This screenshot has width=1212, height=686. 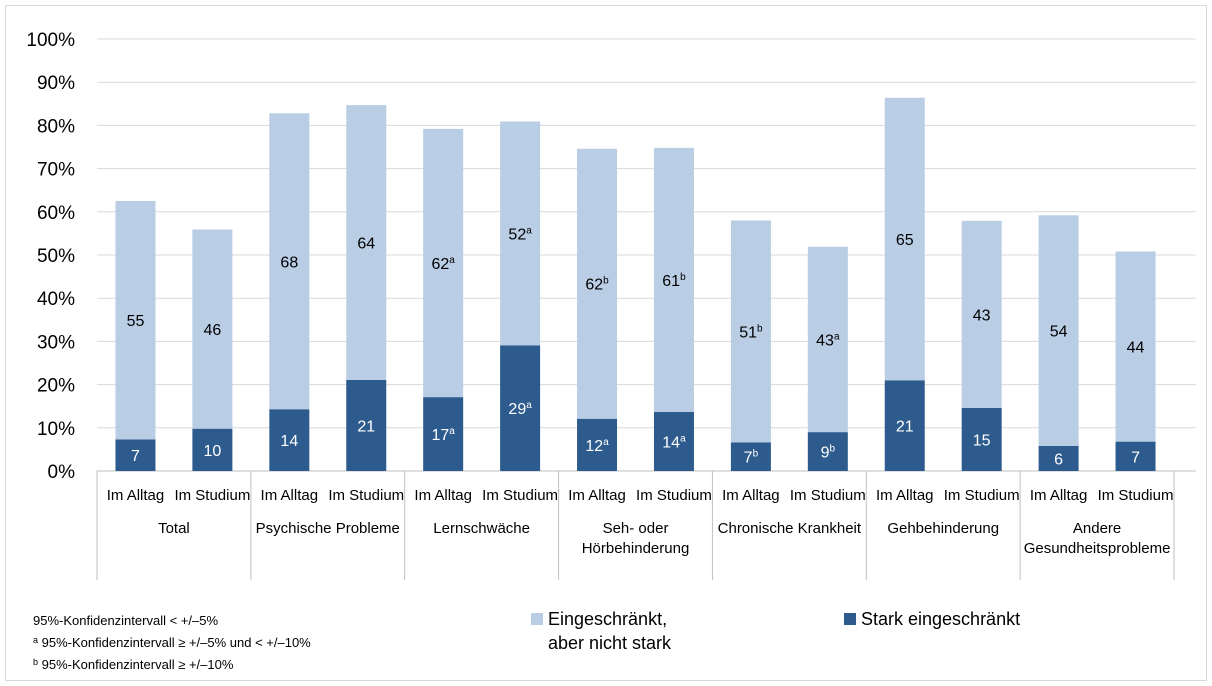 I want to click on data-label: 17a, so click(x=443, y=435).